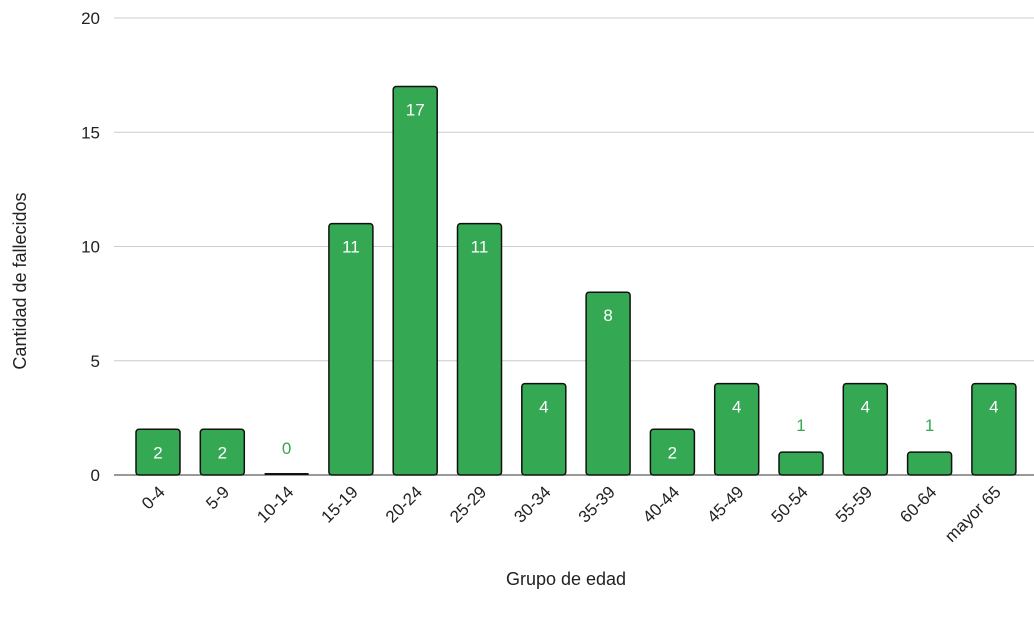  Describe the element at coordinates (153, 497) in the screenshot. I see `x-tick-label: 0-4` at that location.